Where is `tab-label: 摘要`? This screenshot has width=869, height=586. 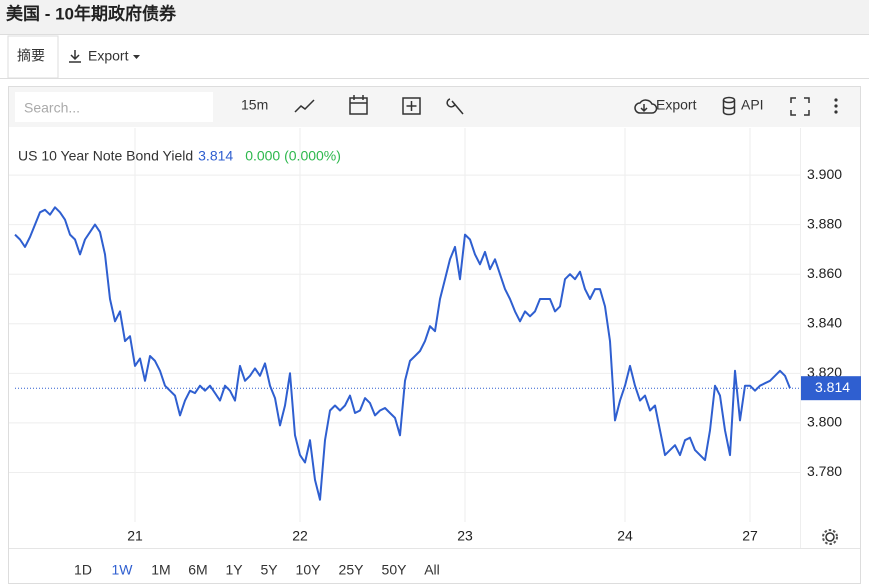
tab-label: 摘要 is located at coordinates (31, 56).